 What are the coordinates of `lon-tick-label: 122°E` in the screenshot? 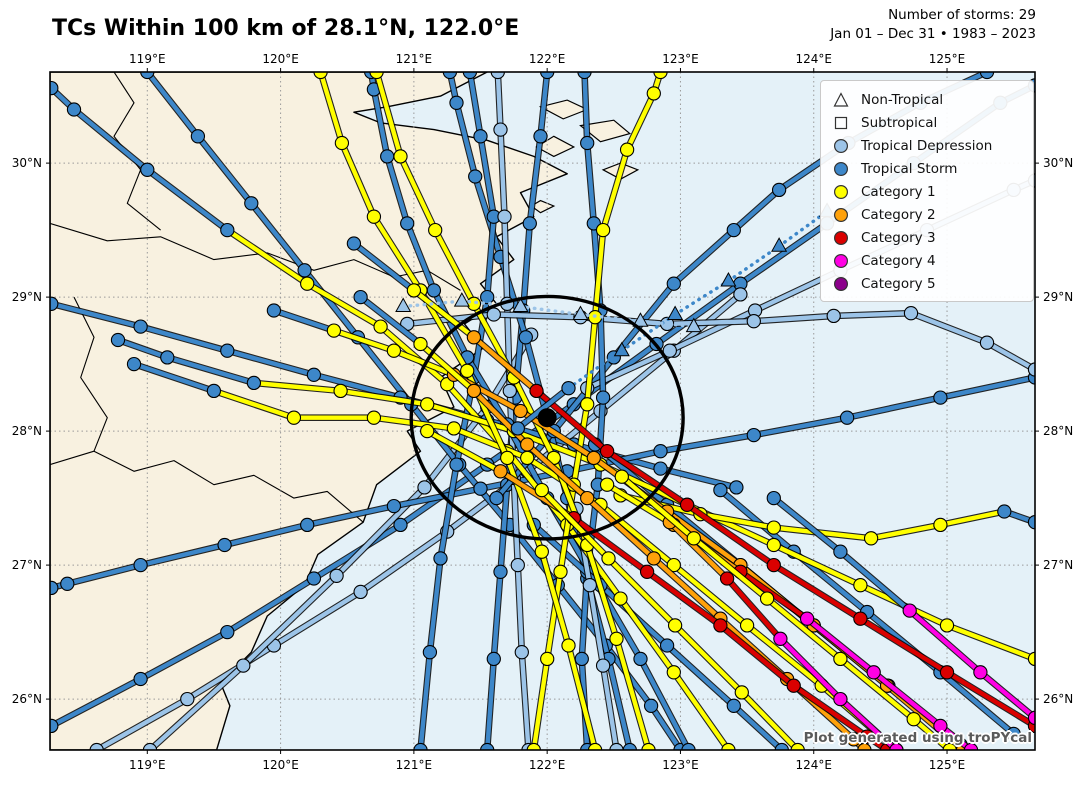 It's located at (547, 765).